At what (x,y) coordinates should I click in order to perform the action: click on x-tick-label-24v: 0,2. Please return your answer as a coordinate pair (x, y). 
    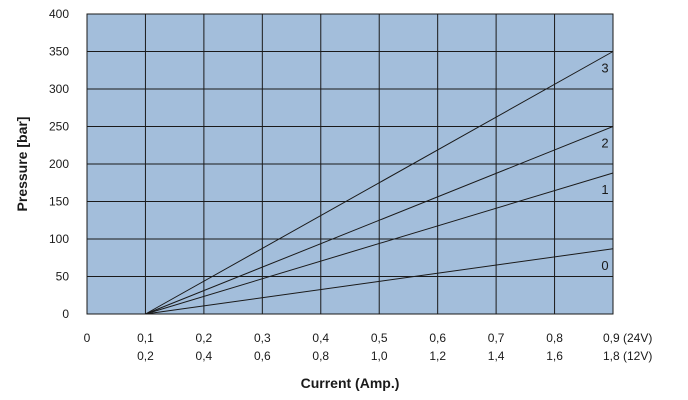
    Looking at the image, I should click on (204, 338).